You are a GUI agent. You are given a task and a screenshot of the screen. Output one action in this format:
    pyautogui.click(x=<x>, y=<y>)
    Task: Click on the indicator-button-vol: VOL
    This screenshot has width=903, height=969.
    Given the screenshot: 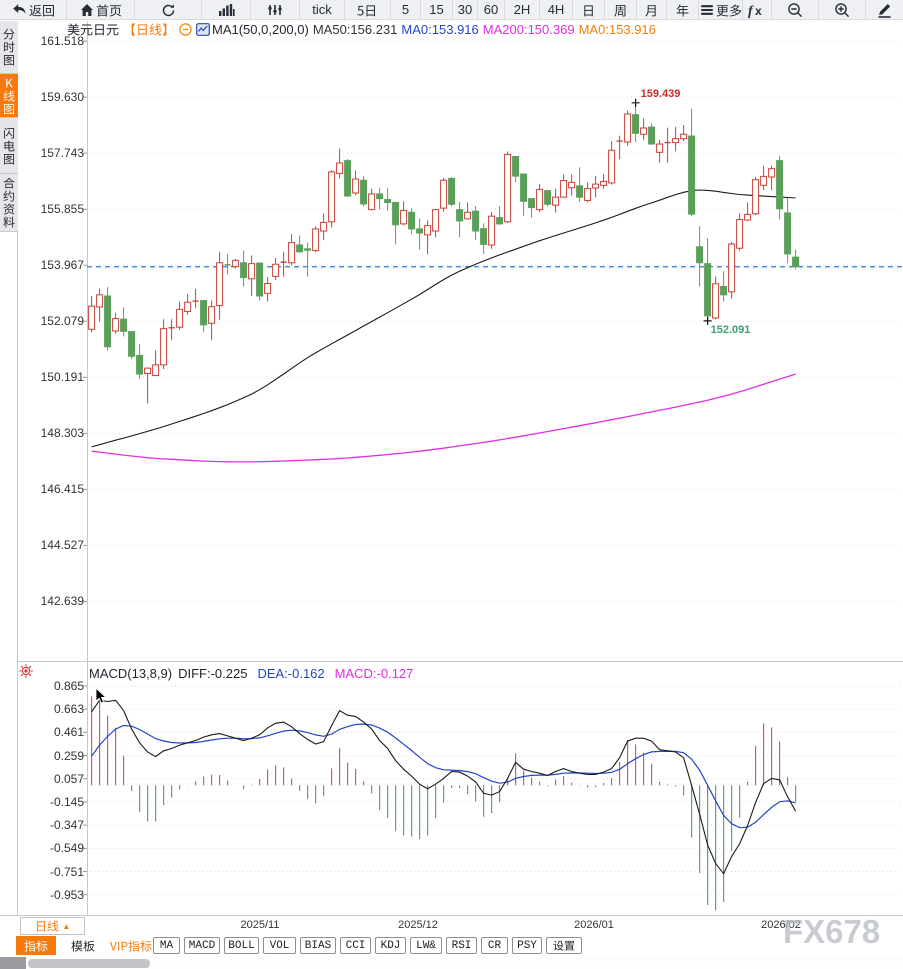 What is the action you would take?
    pyautogui.click(x=279, y=945)
    